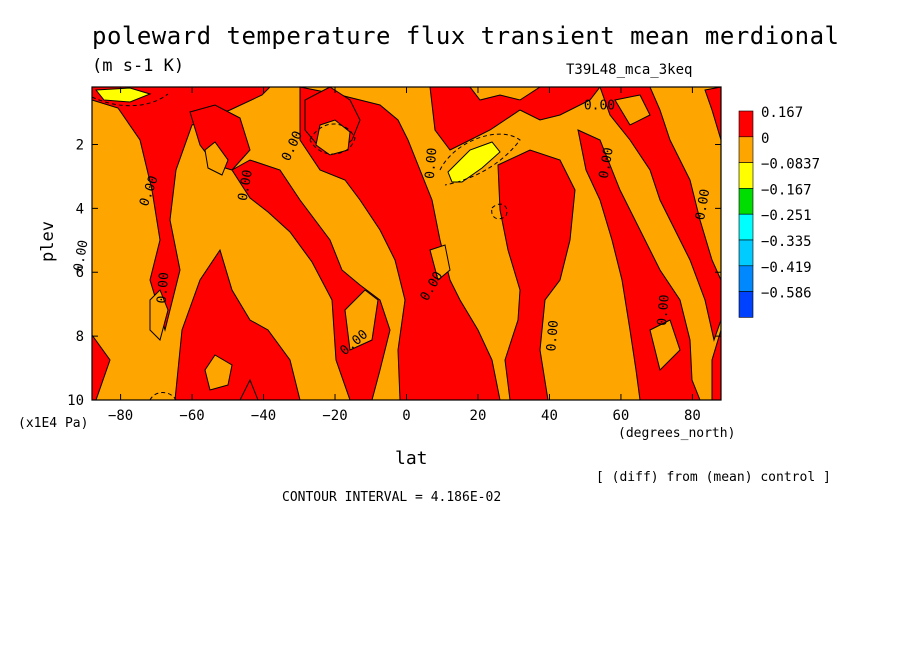 The height and width of the screenshot is (654, 904). I want to click on x-tick-label: 40, so click(549, 416).